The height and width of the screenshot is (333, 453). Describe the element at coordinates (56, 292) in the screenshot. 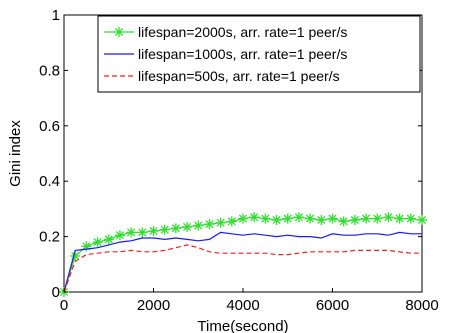

I see `y-tick-label: 0` at that location.